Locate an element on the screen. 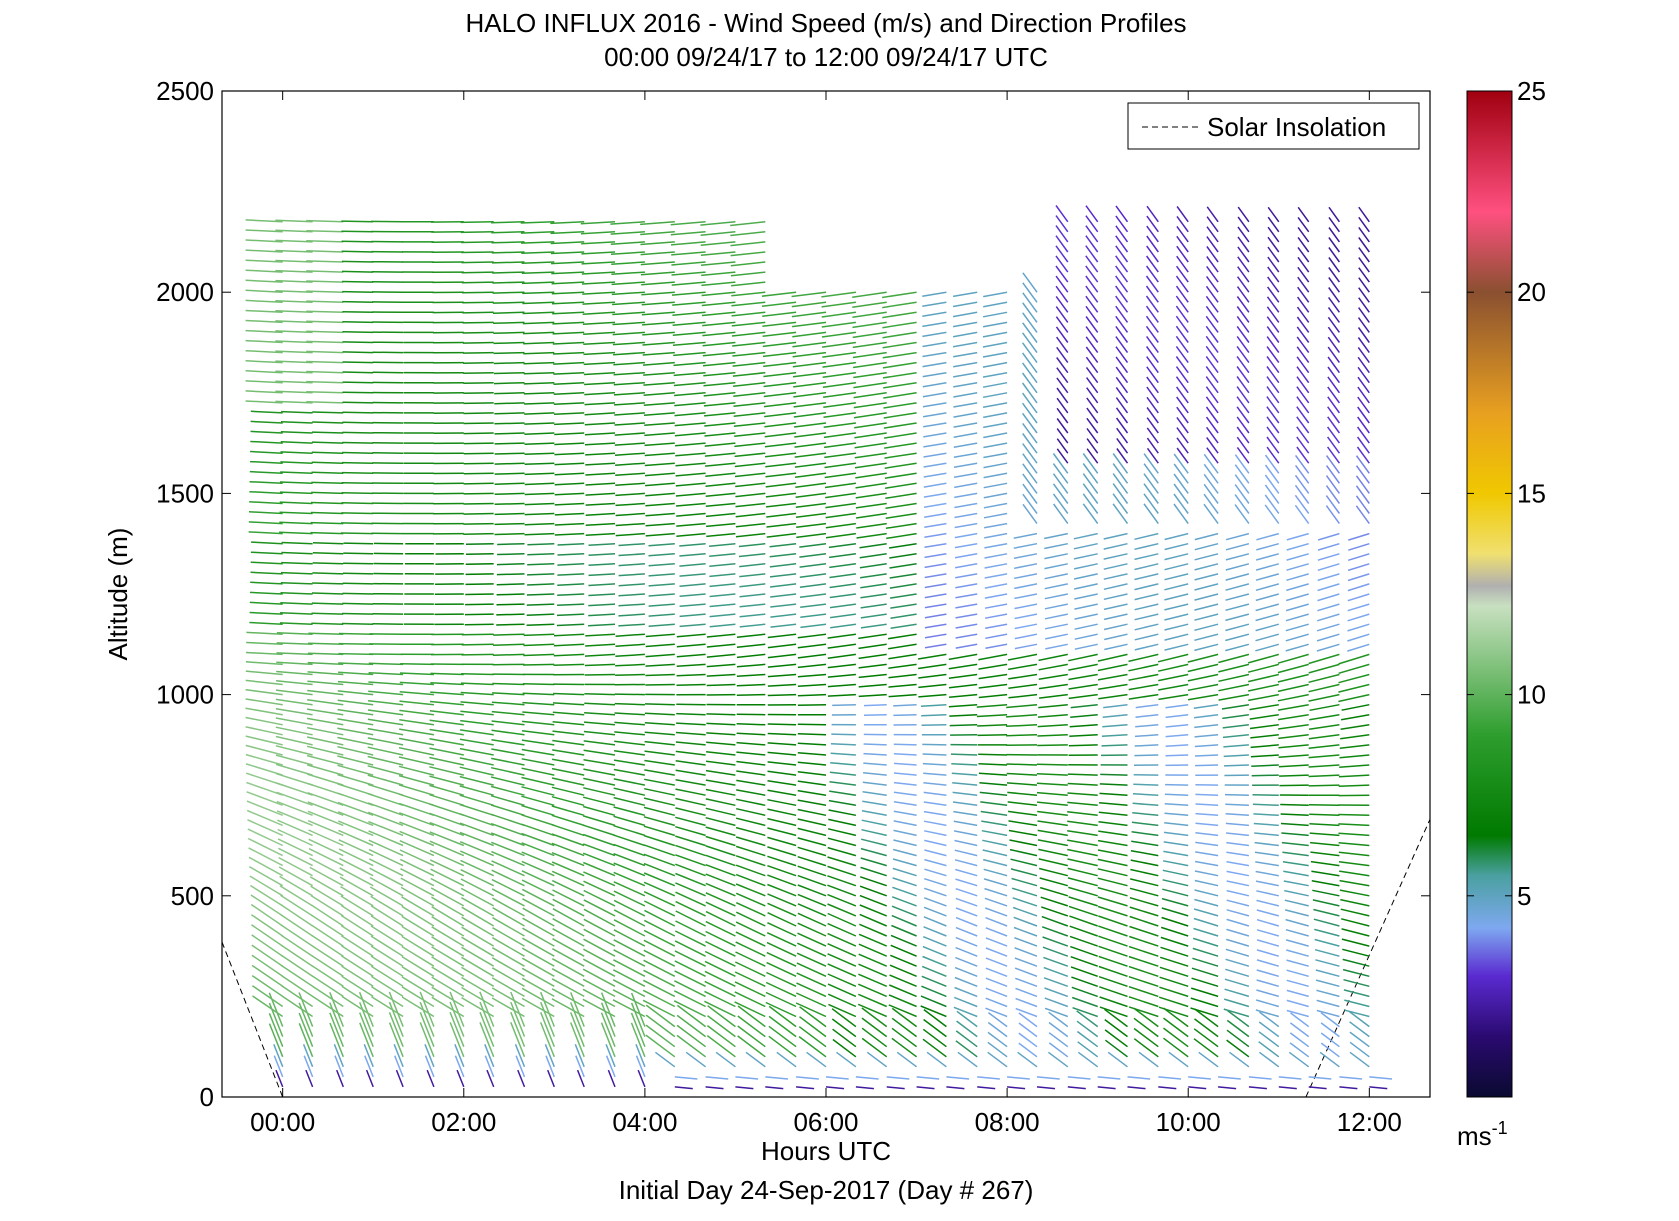  legend-label: Solar Insolation is located at coordinates (1296, 127).